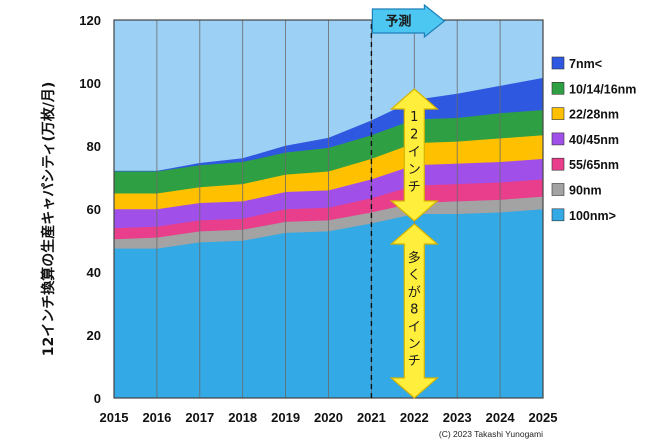 Image resolution: width=660 pixels, height=441 pixels. Describe the element at coordinates (90, 83) in the screenshot. I see `y-tick-label-5: 100` at that location.